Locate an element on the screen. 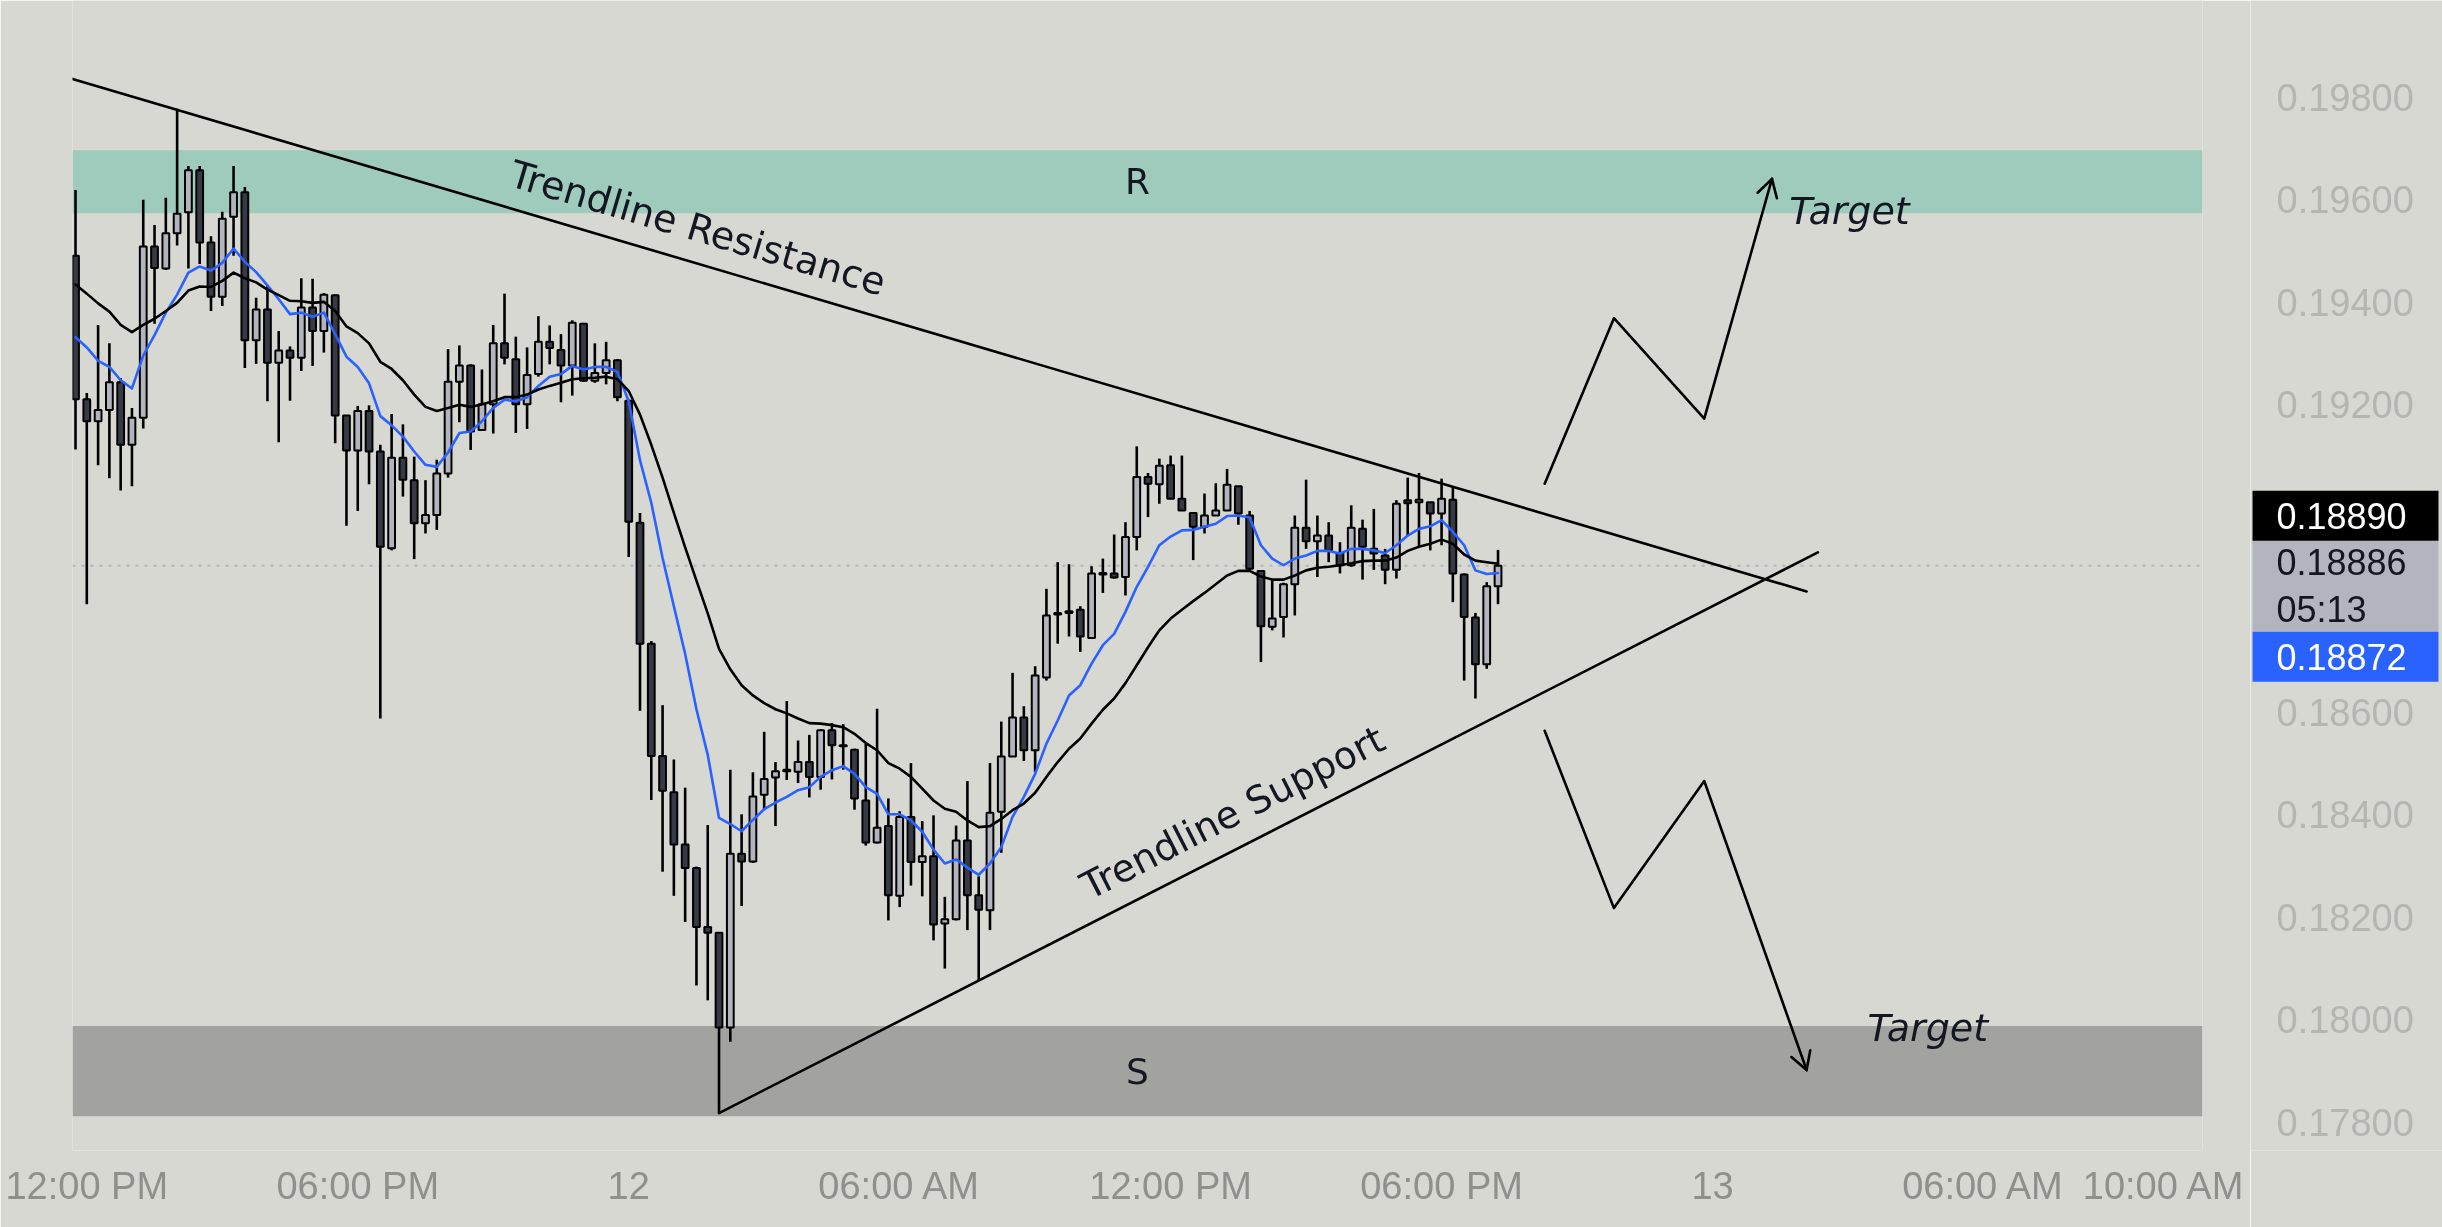 Image resolution: width=2442 pixels, height=1227 pixels. x-tick-label: 13 is located at coordinates (1712, 1185).